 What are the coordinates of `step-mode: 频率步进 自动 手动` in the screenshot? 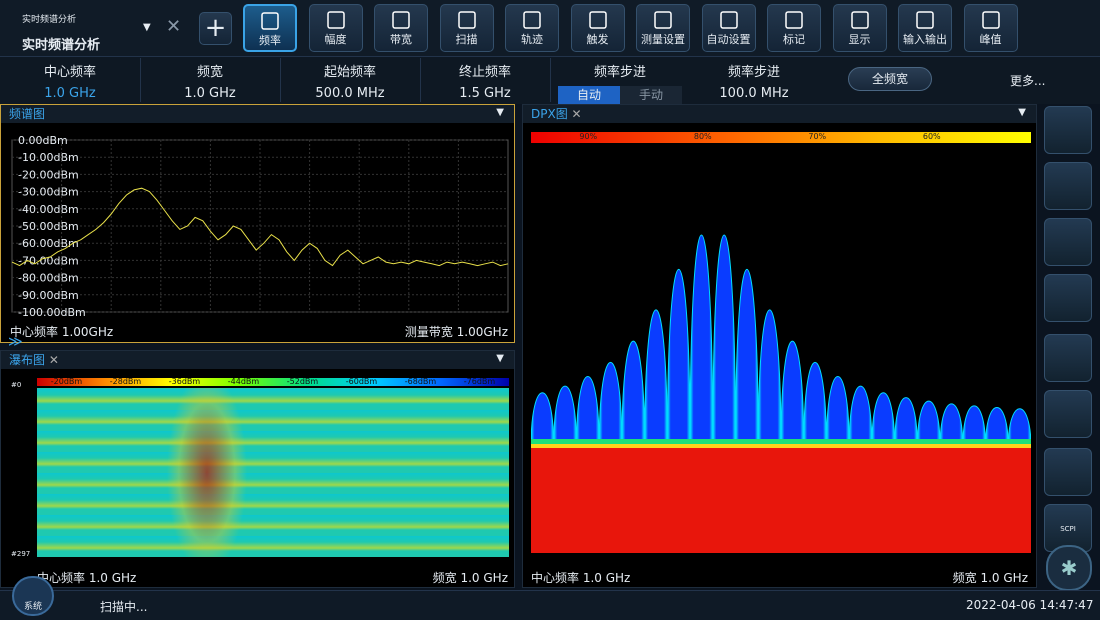 It's located at (620, 81).